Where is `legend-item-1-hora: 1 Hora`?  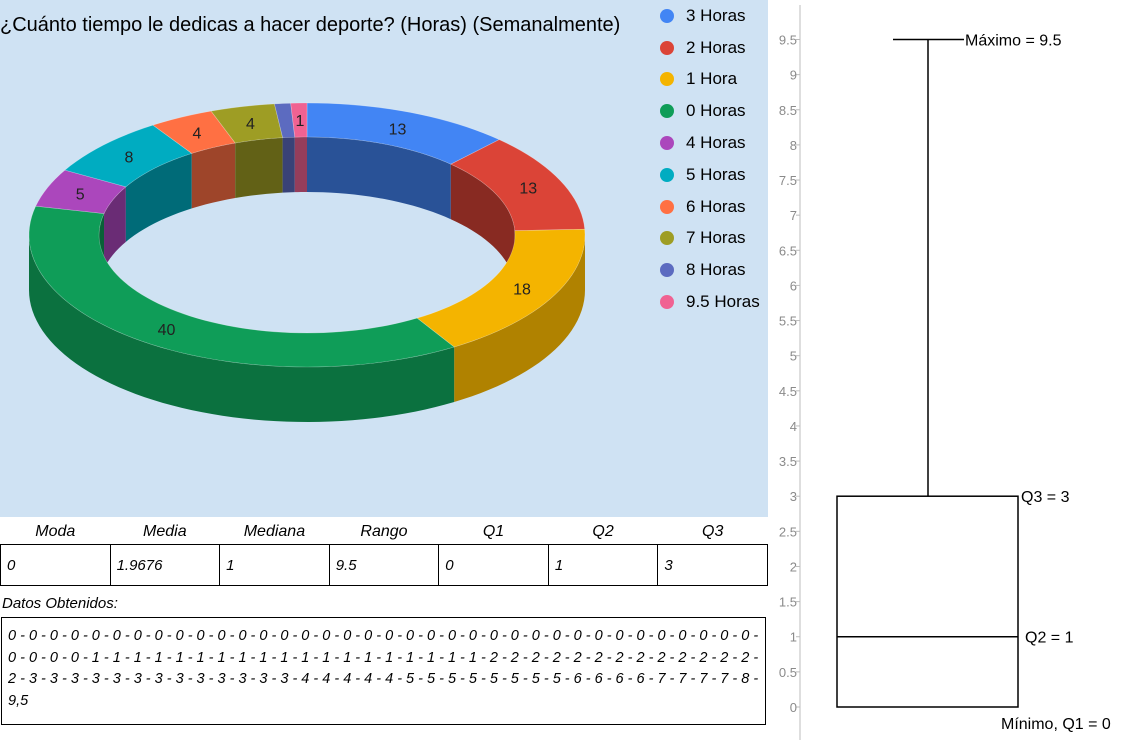 legend-item-1-hora: 1 Hora is located at coordinates (715, 80).